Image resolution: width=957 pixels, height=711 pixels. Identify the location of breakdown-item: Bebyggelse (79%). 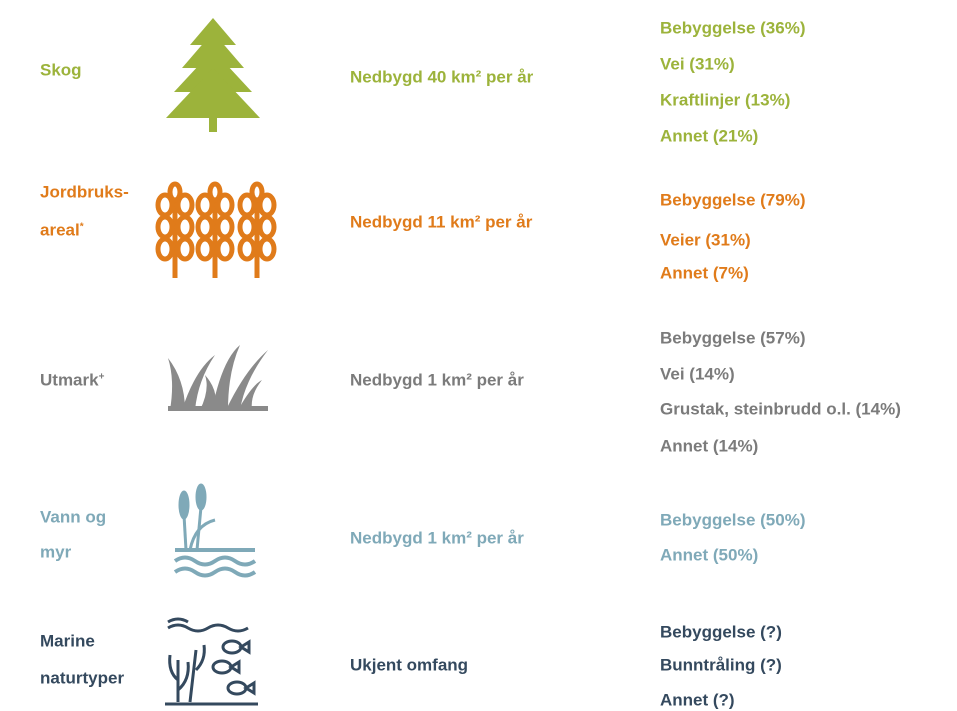
(733, 200).